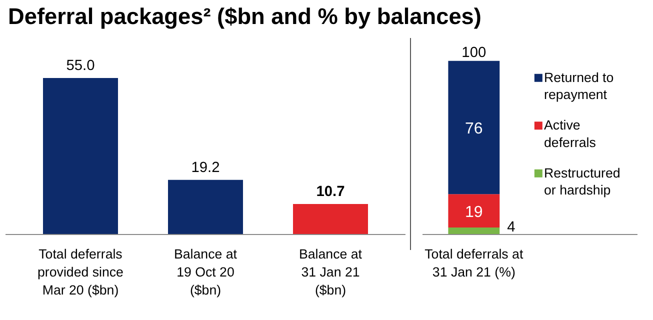  Describe the element at coordinates (205, 168) in the screenshot. I see `data-label: 19.2` at that location.